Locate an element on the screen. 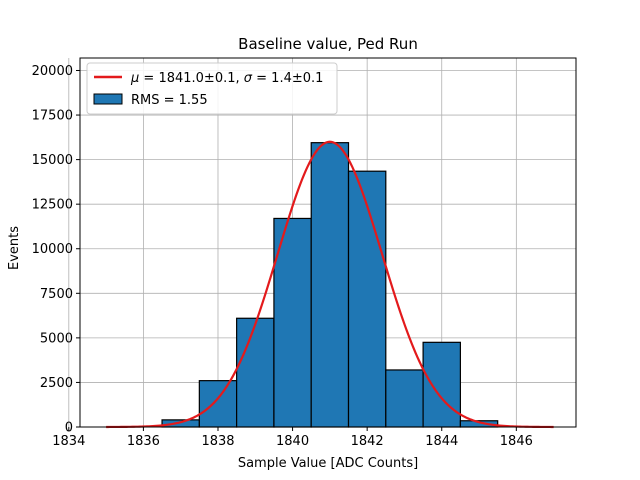 The width and height of the screenshot is (640, 480). x-tick-label: 1834 is located at coordinates (68, 441).